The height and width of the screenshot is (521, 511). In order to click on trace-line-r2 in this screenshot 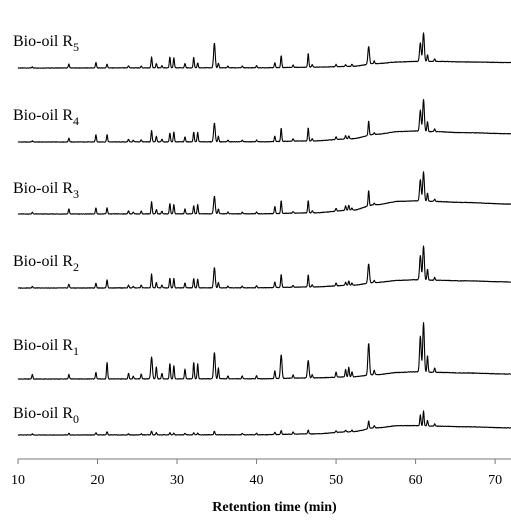, I will do `click(264, 267)`.